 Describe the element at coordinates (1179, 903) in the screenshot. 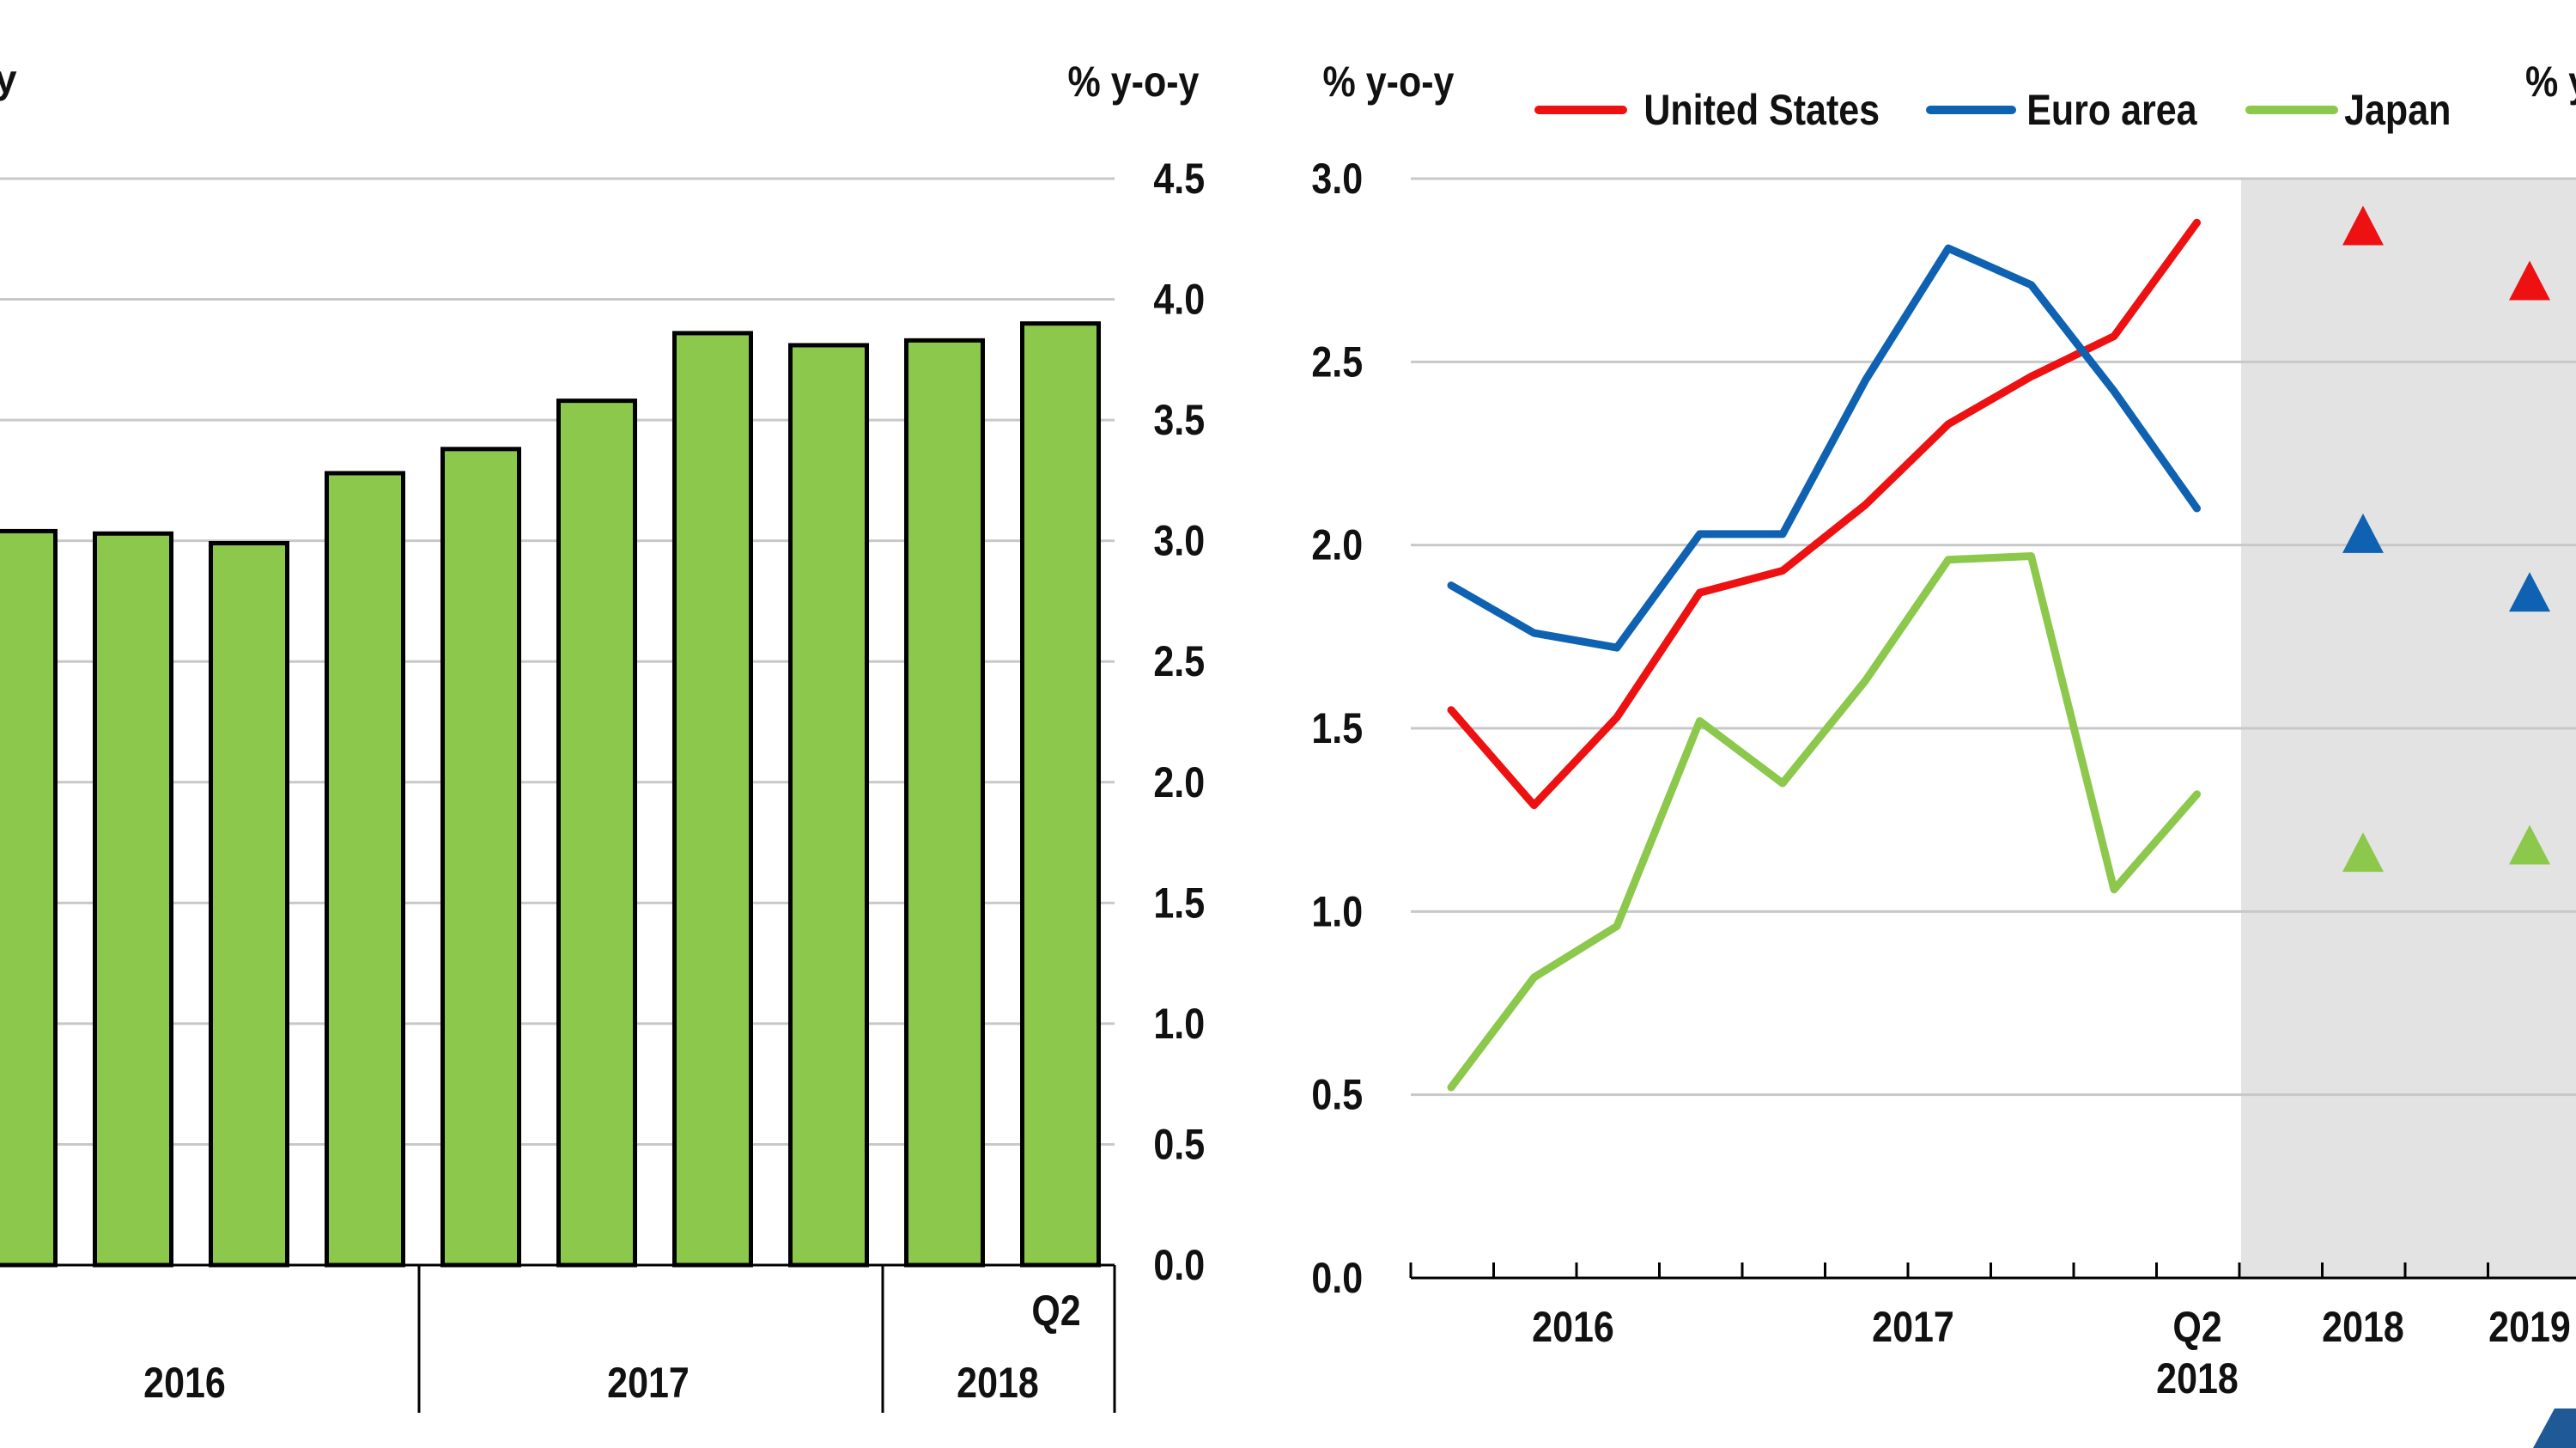

I see `bar-y-tick-label: 1.5` at that location.